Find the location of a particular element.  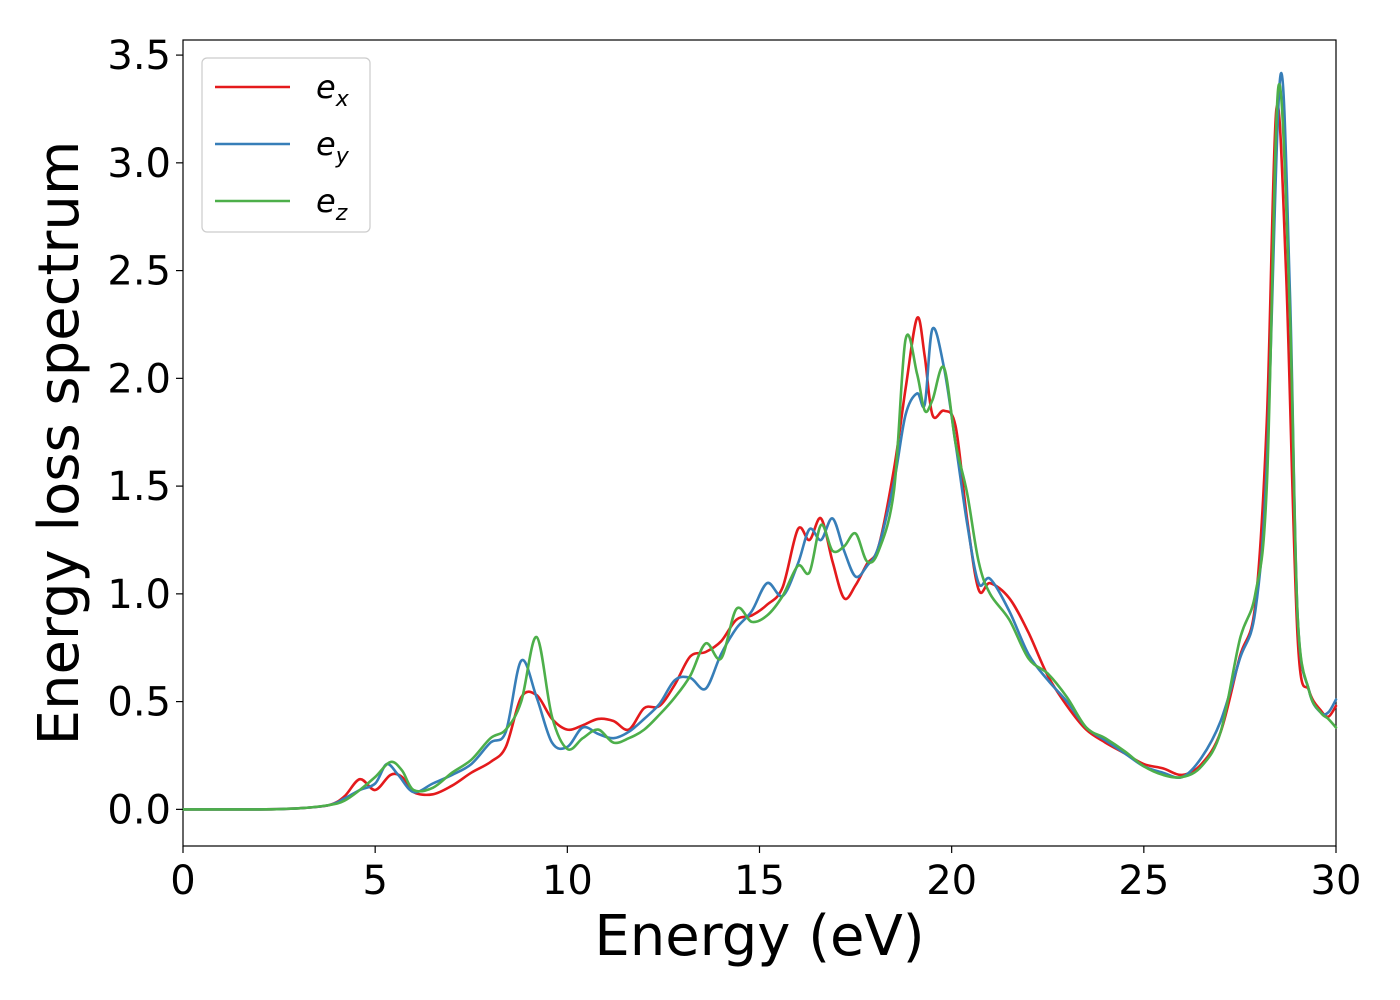

legend-label-y: ey is located at coordinates (333, 147).